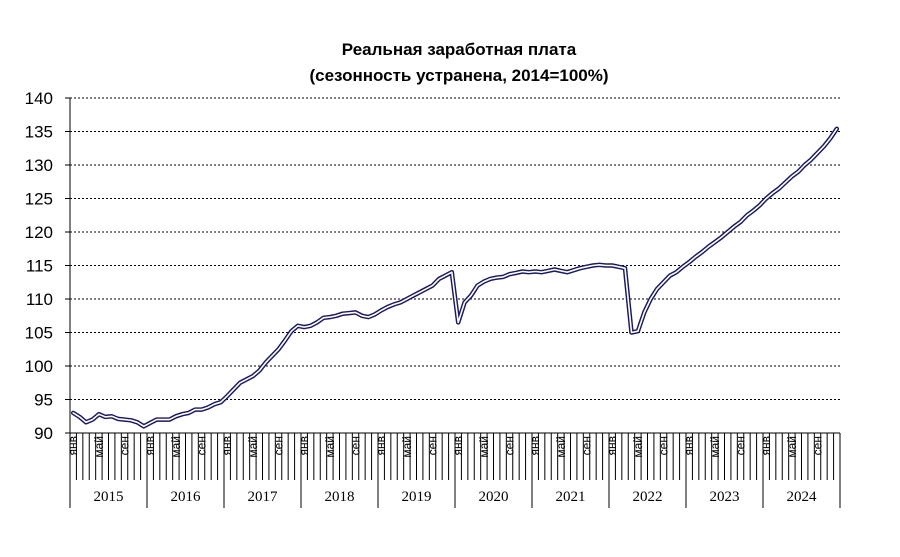  I want to click on month-label-2023-янв: янв, so click(689, 446).